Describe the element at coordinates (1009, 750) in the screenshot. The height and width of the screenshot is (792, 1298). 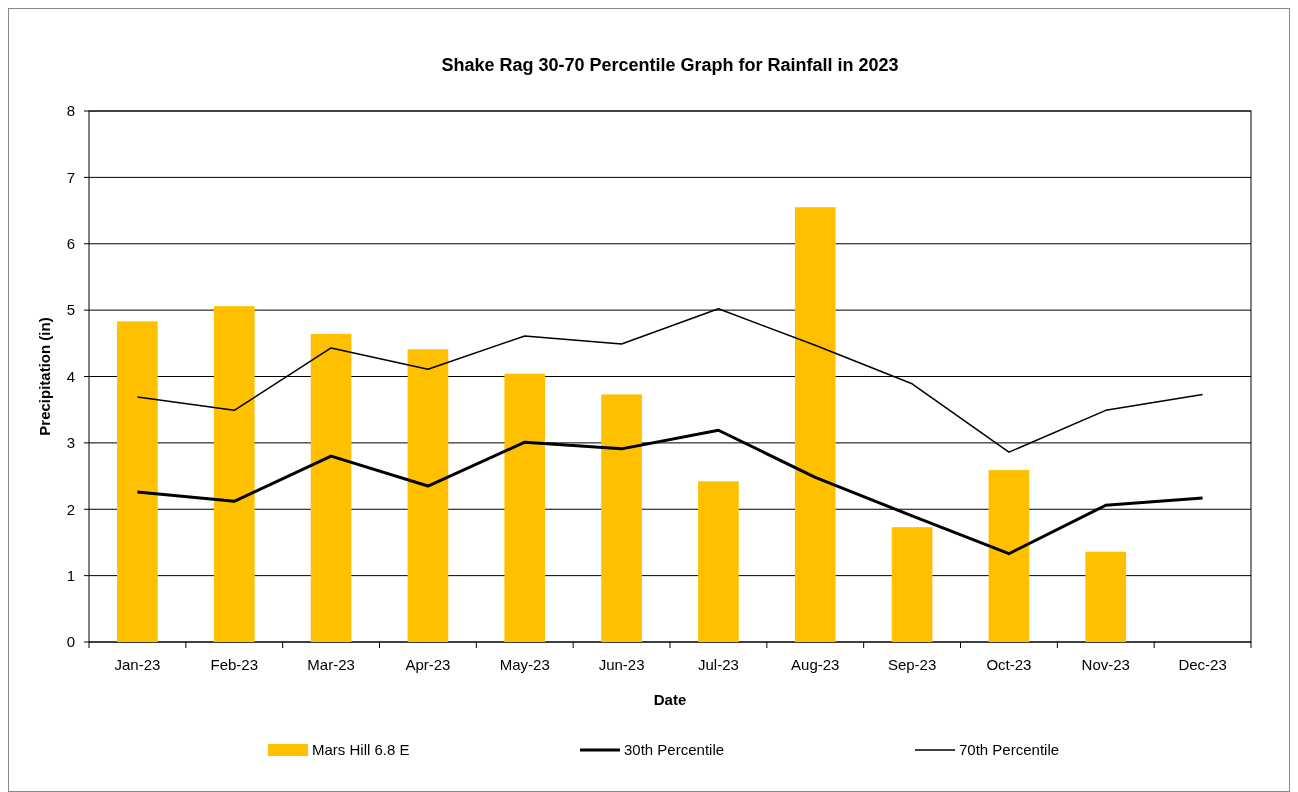
I see `legend-label: 70th Percentile` at that location.